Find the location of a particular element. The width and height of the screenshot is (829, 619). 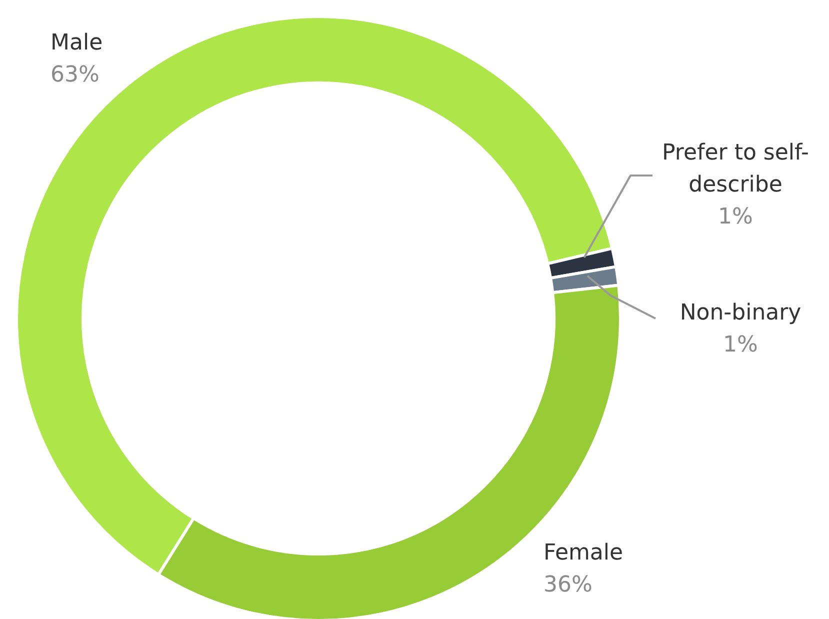

data-label: 36% is located at coordinates (568, 585).